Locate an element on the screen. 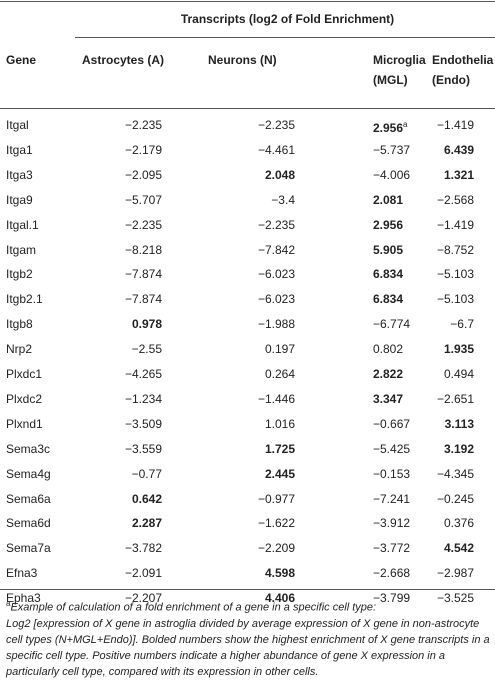 Image resolution: width=495 pixels, height=680 pixels. value-cell: 0.494 is located at coordinates (458, 374).